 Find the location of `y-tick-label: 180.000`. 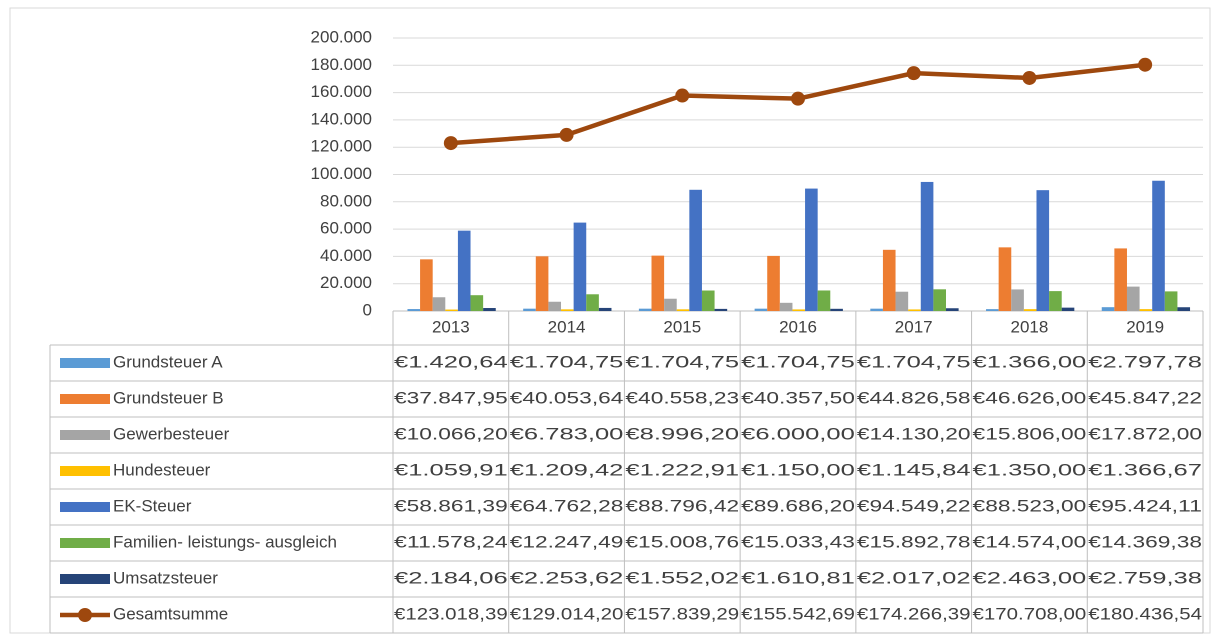

y-tick-label: 180.000 is located at coordinates (341, 64).